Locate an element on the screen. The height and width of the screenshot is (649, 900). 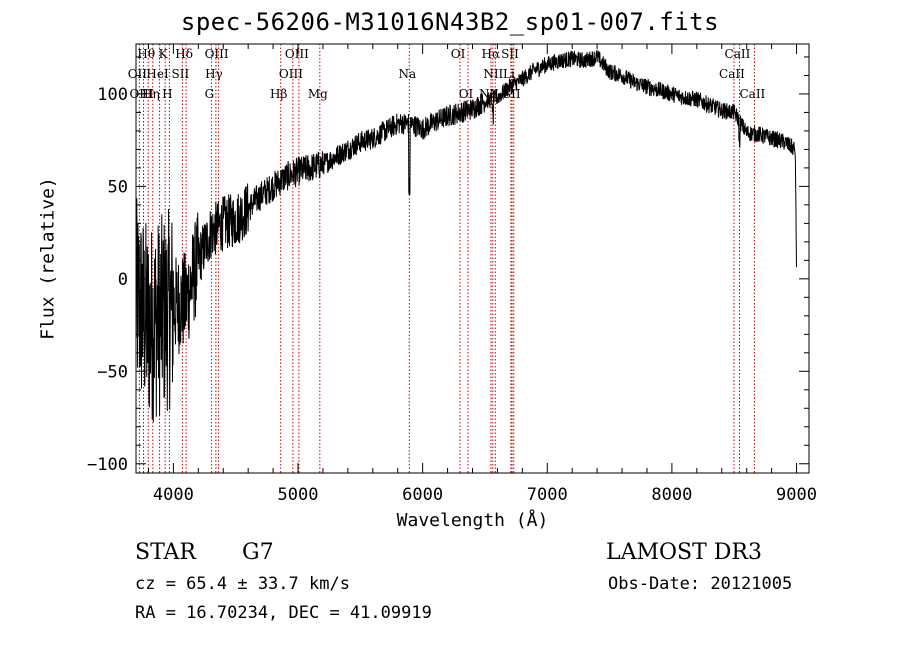
line-marker-label: Na is located at coordinates (407, 74).